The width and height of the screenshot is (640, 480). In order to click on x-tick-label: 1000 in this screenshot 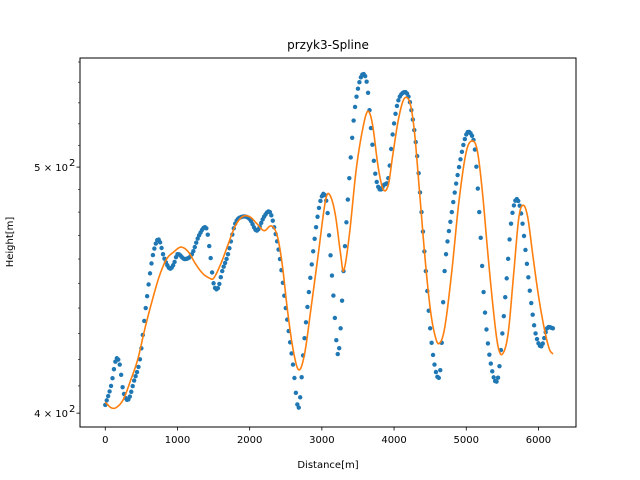, I will do `click(177, 440)`.